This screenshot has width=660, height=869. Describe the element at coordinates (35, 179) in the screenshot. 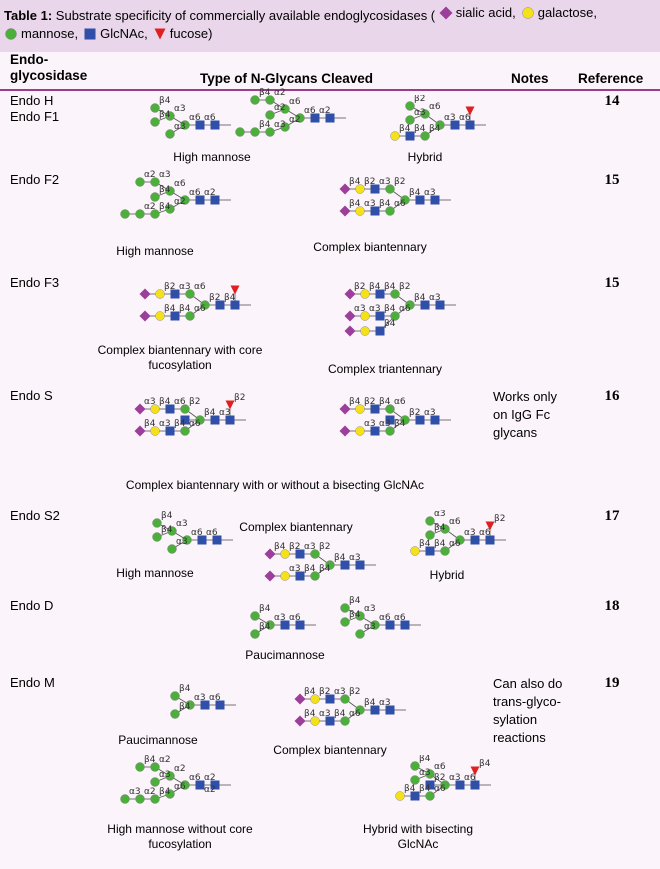

I see `enzyme-name: Endo F2` at that location.